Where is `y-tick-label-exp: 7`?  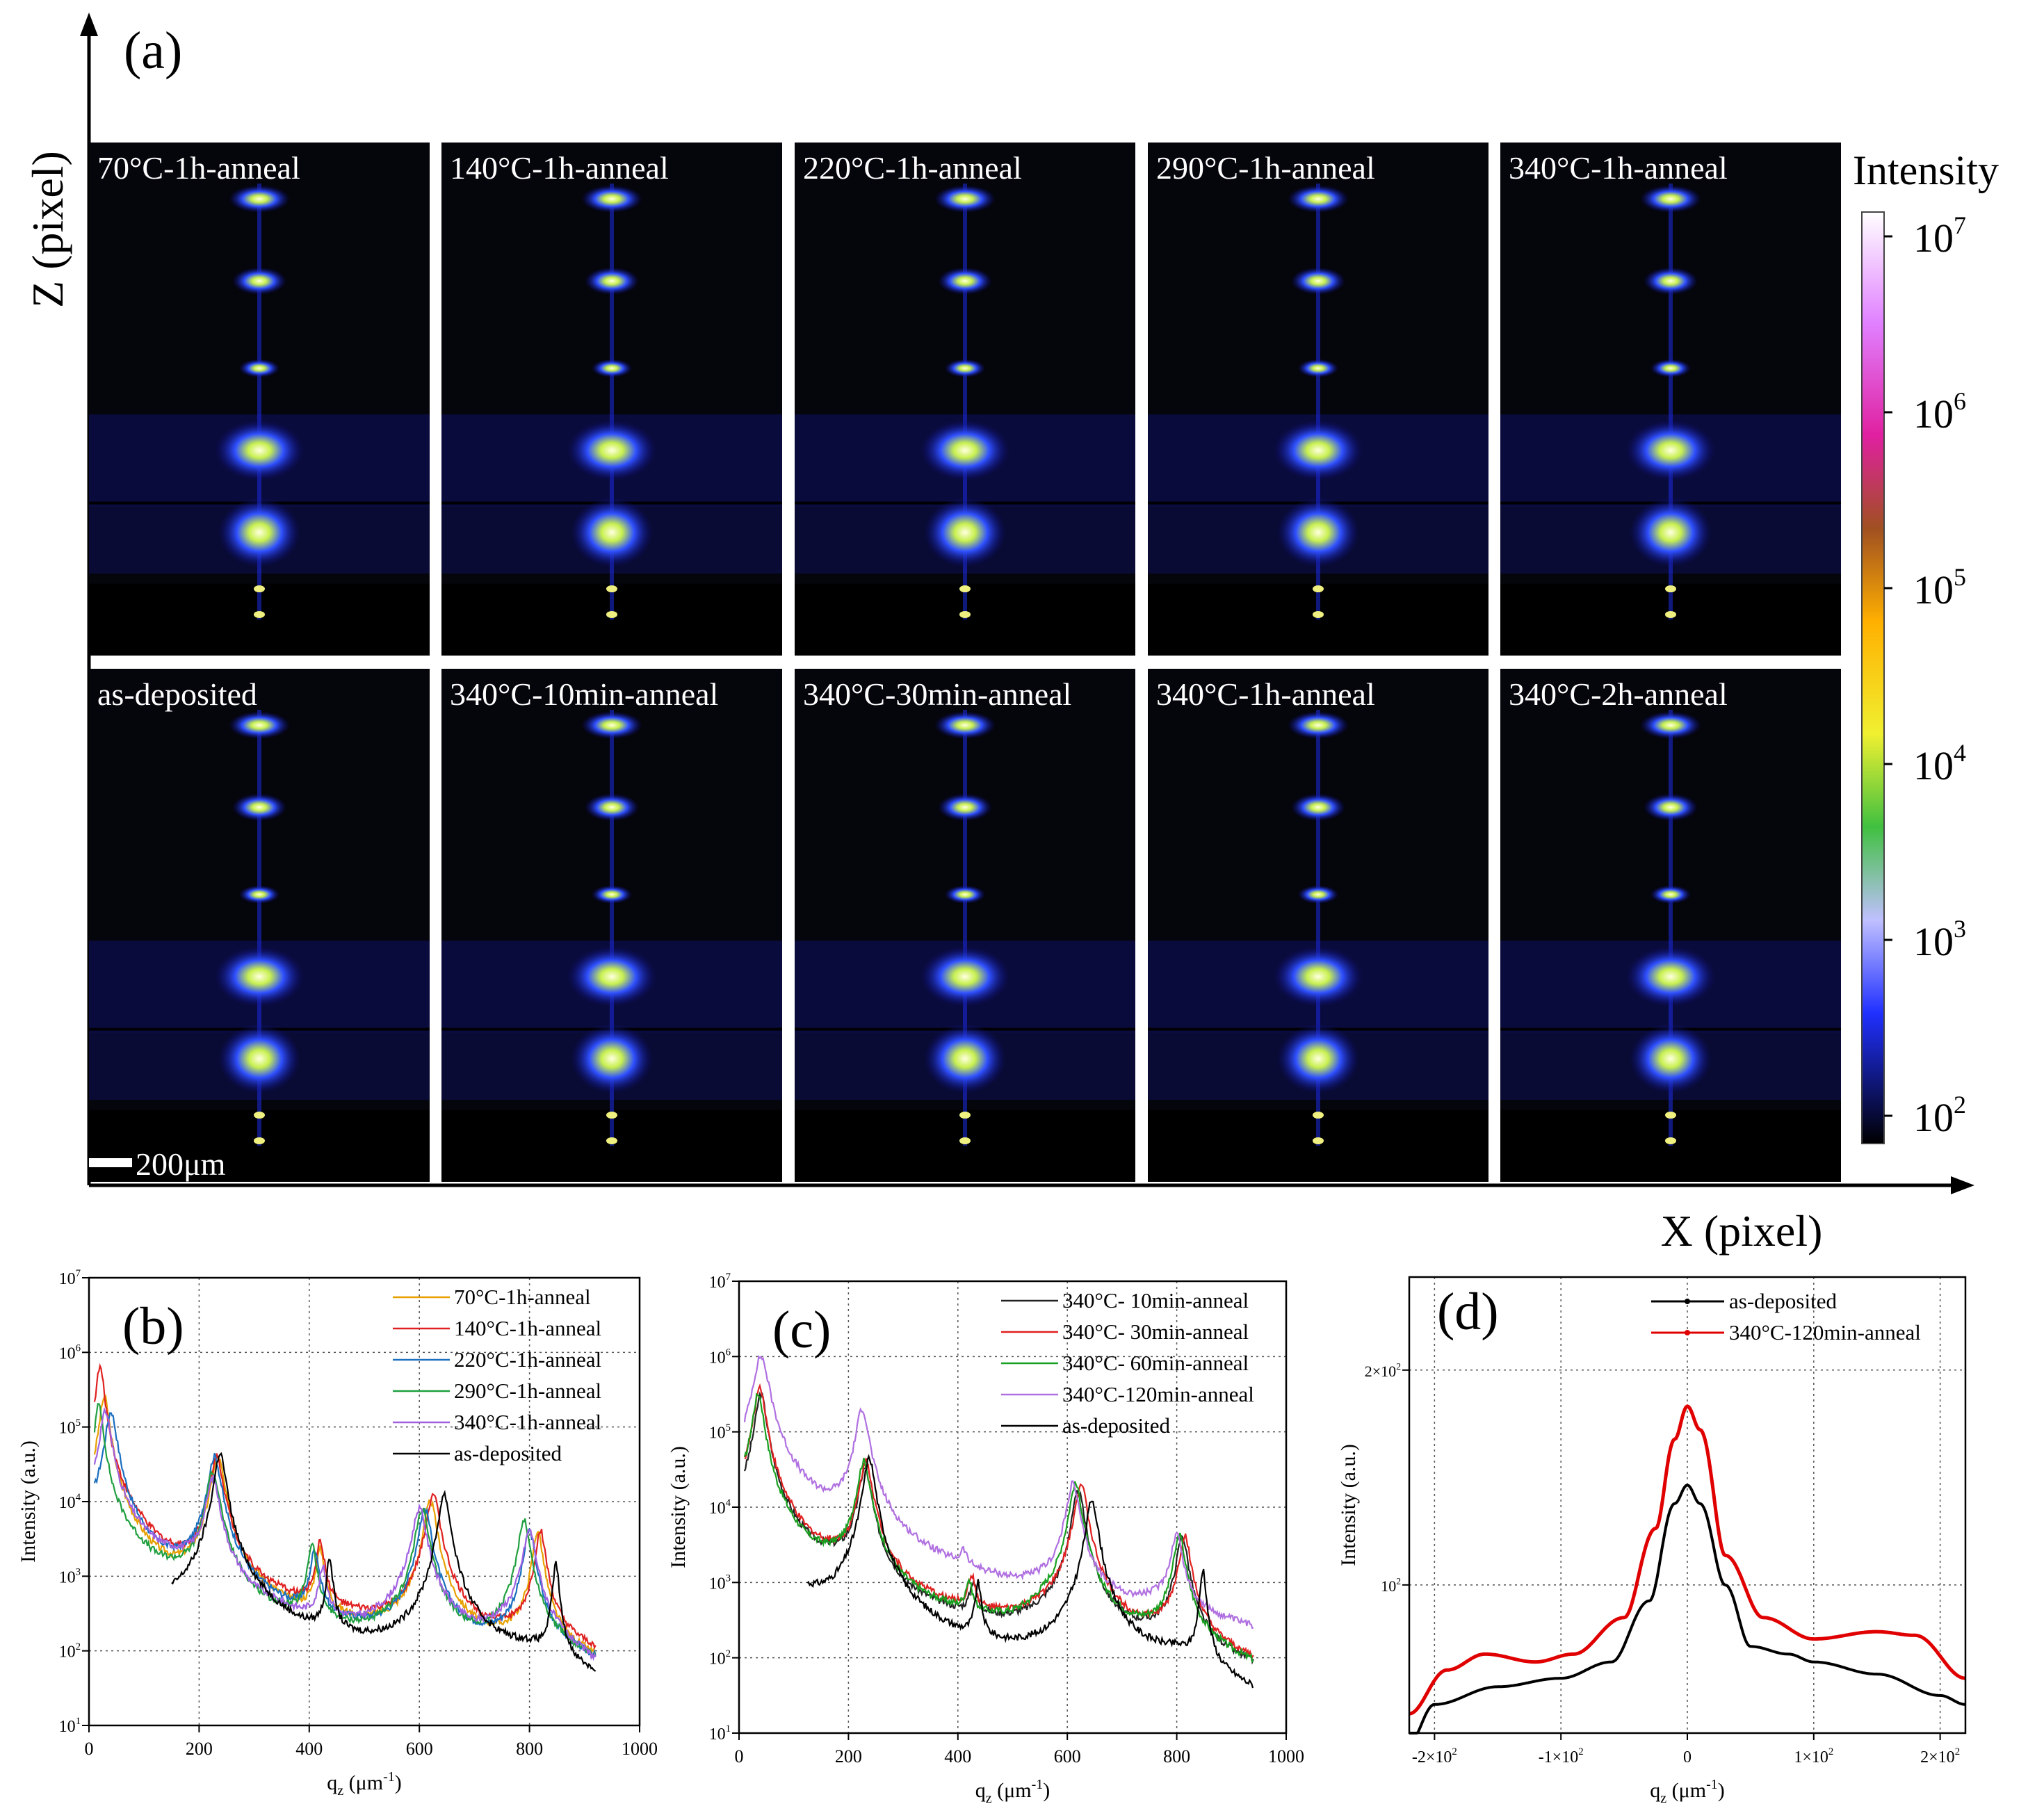
y-tick-label-exp: 7 is located at coordinates (728, 1277).